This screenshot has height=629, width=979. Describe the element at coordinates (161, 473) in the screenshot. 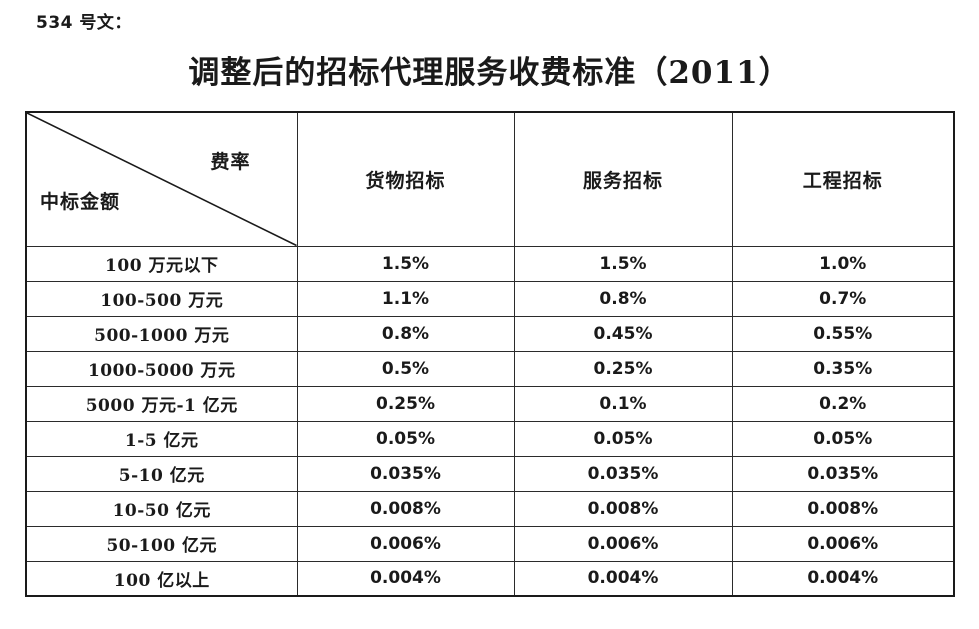

I see `row-label: 5-10 亿元` at that location.